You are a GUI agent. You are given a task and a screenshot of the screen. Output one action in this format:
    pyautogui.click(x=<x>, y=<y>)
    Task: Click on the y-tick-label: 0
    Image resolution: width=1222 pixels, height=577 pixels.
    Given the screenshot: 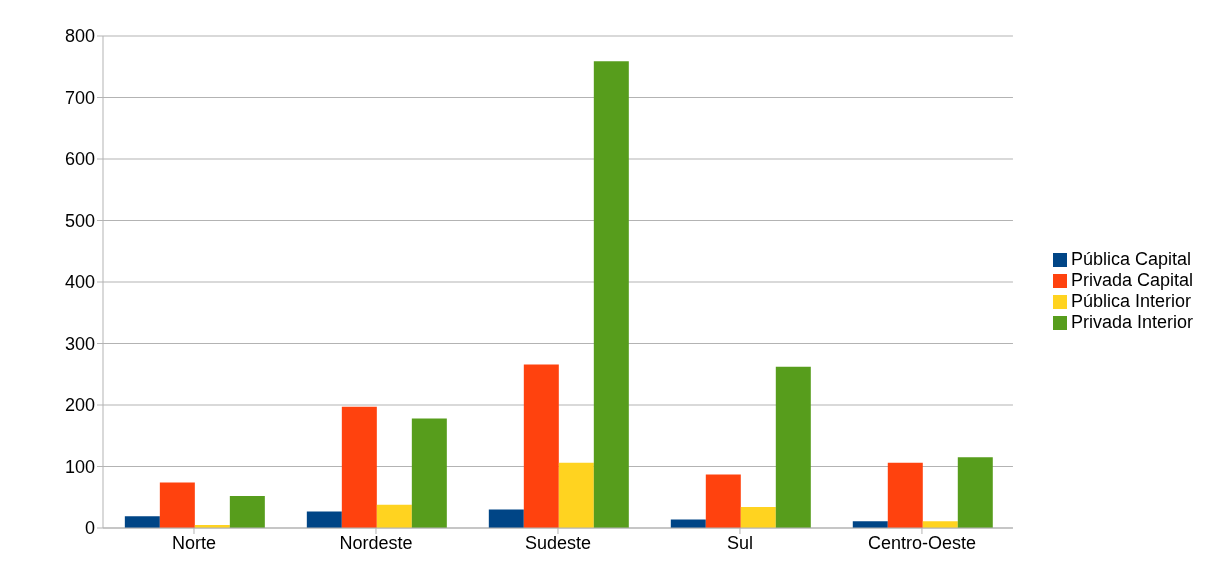 What is the action you would take?
    pyautogui.click(x=89, y=528)
    